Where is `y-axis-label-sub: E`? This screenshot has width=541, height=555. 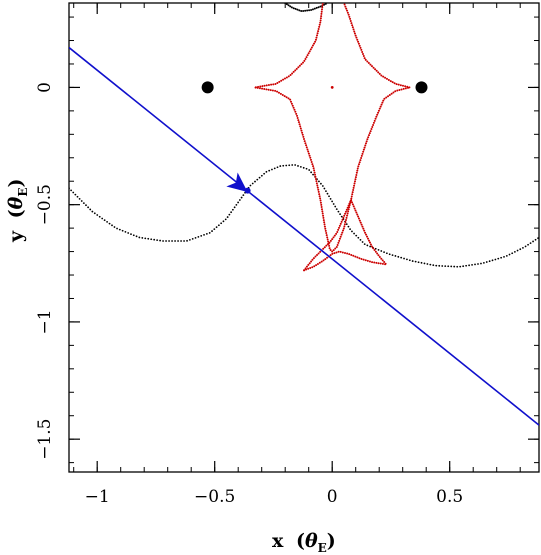
y-axis-label-sub: E is located at coordinates (23, 191).